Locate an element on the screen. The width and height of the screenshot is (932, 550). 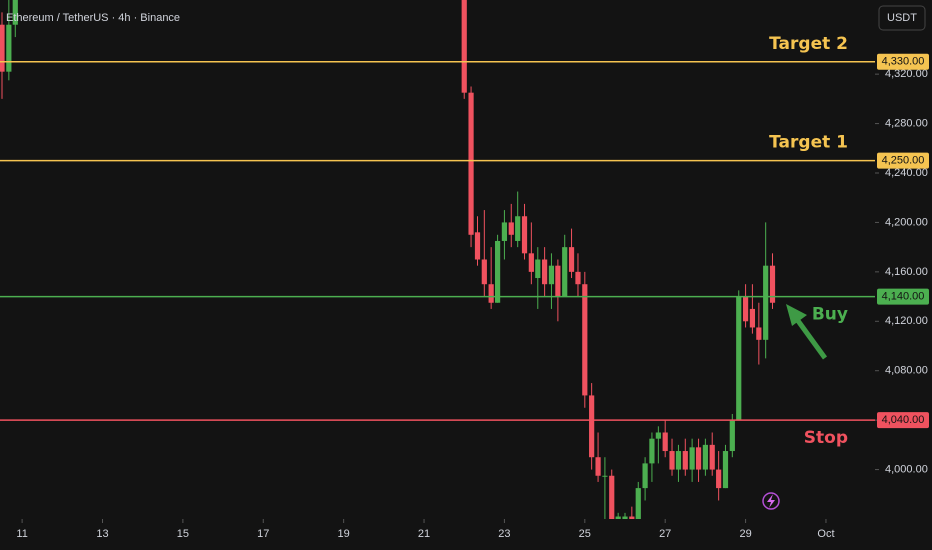
currency-button is located at coordinates (902, 18).